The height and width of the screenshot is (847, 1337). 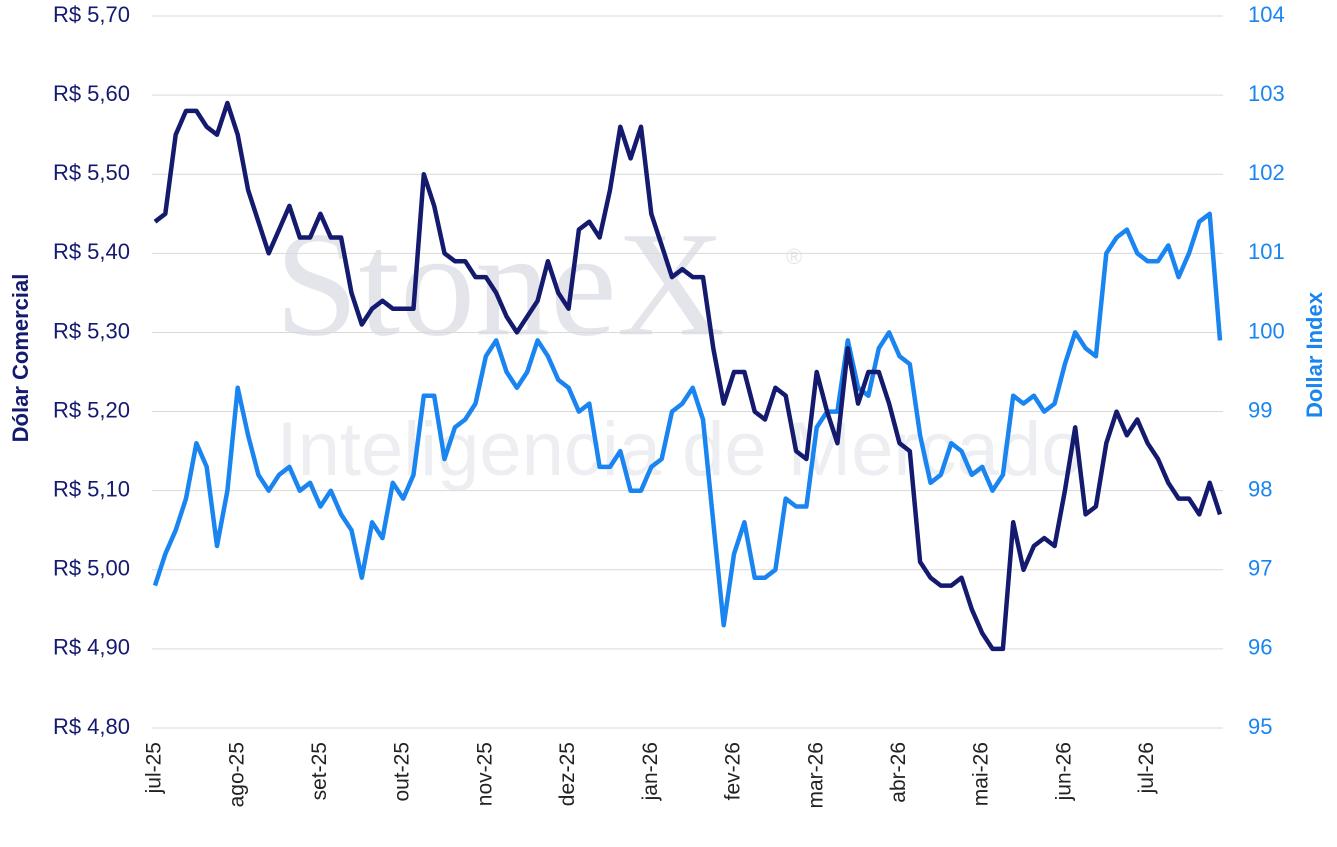 What do you see at coordinates (1260, 488) in the screenshot?
I see `y2-tick-label: 98` at bounding box center [1260, 488].